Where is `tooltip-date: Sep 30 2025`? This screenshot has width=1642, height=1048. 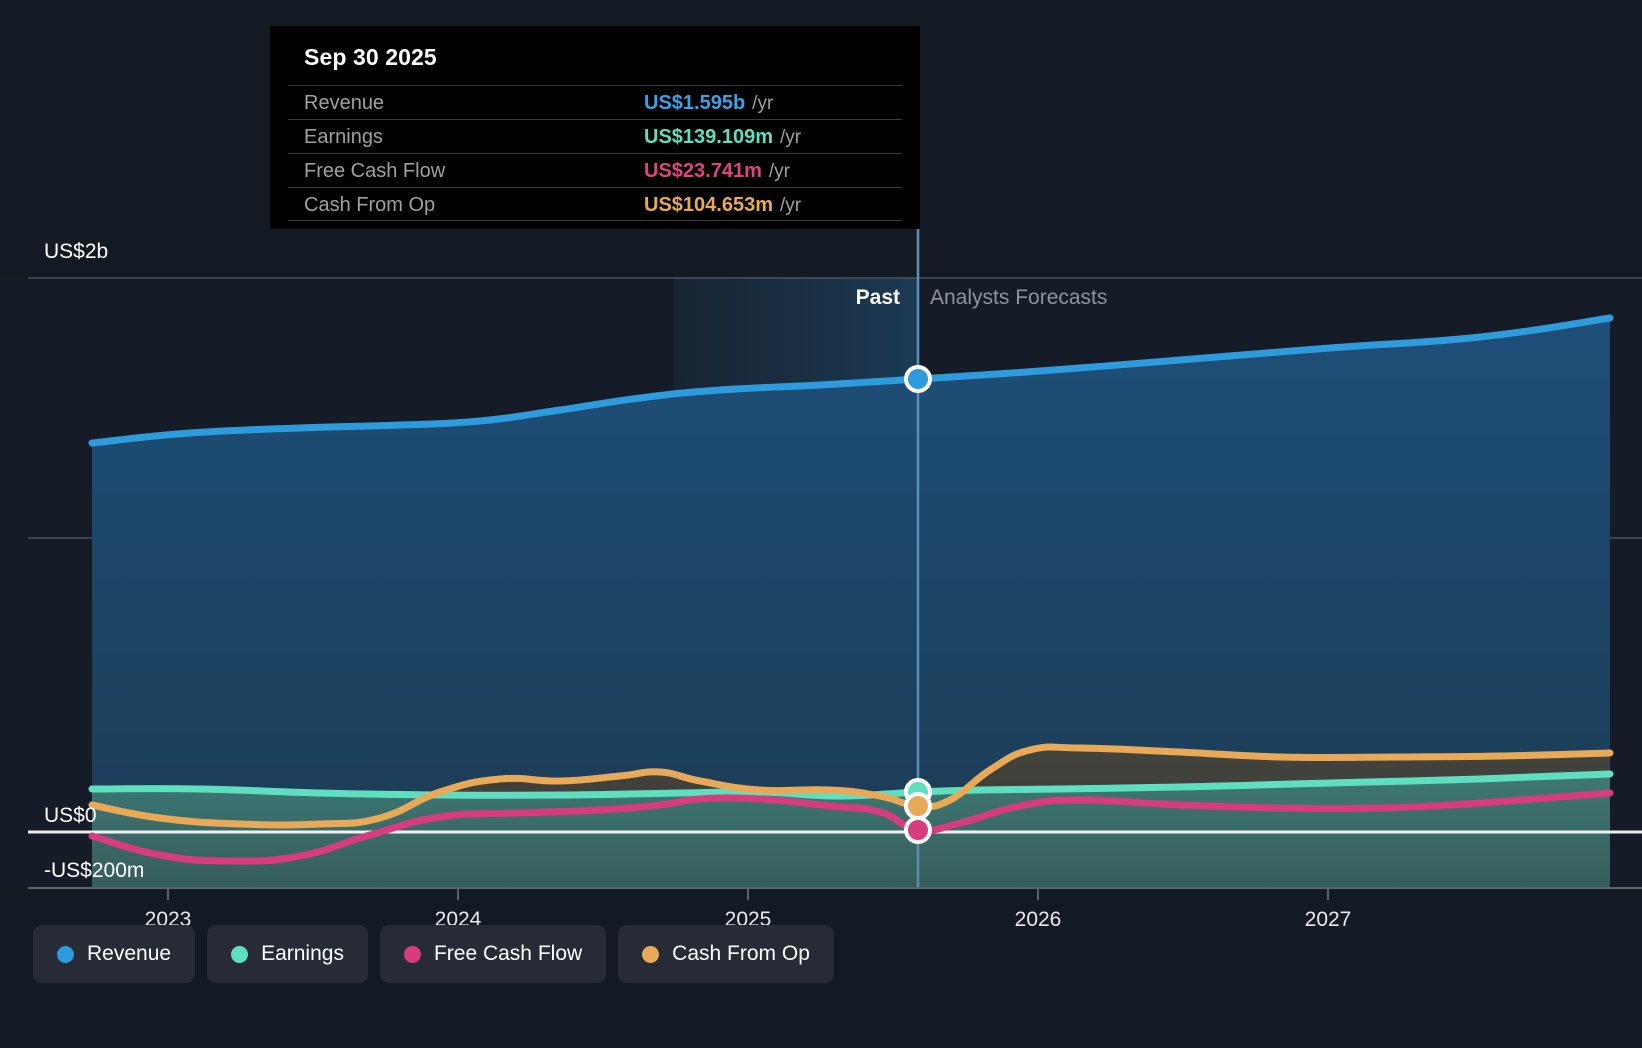
tooltip-date: Sep 30 2025 is located at coordinates (370, 57).